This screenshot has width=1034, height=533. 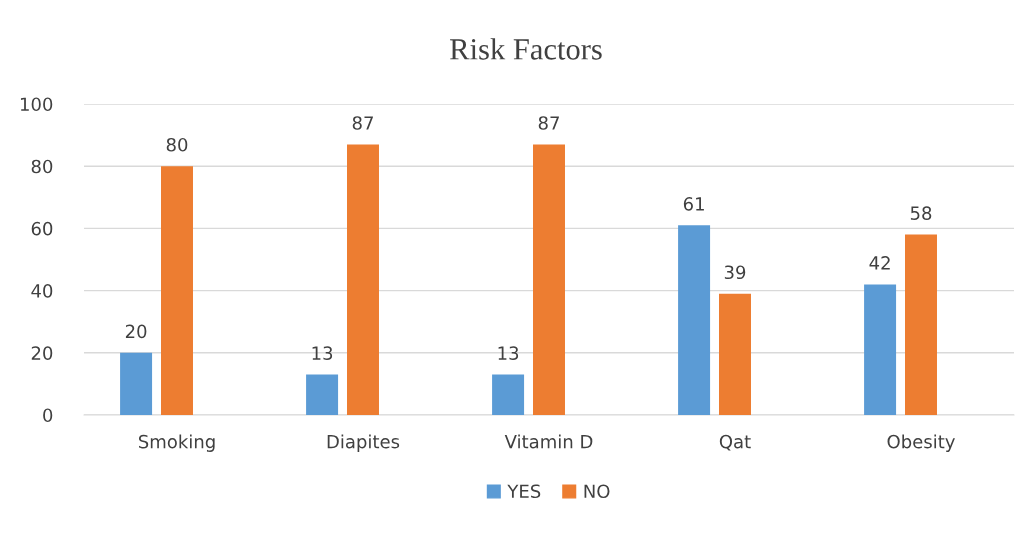 I want to click on x-tick-label: Obesity, so click(x=921, y=443).